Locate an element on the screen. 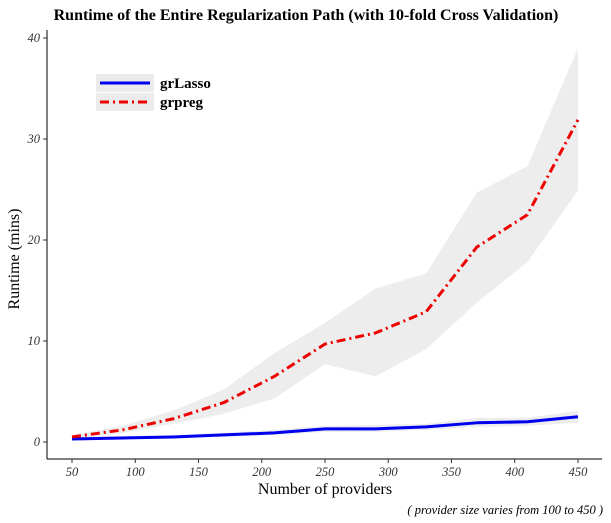  x-tick-label: 400 is located at coordinates (515, 472).